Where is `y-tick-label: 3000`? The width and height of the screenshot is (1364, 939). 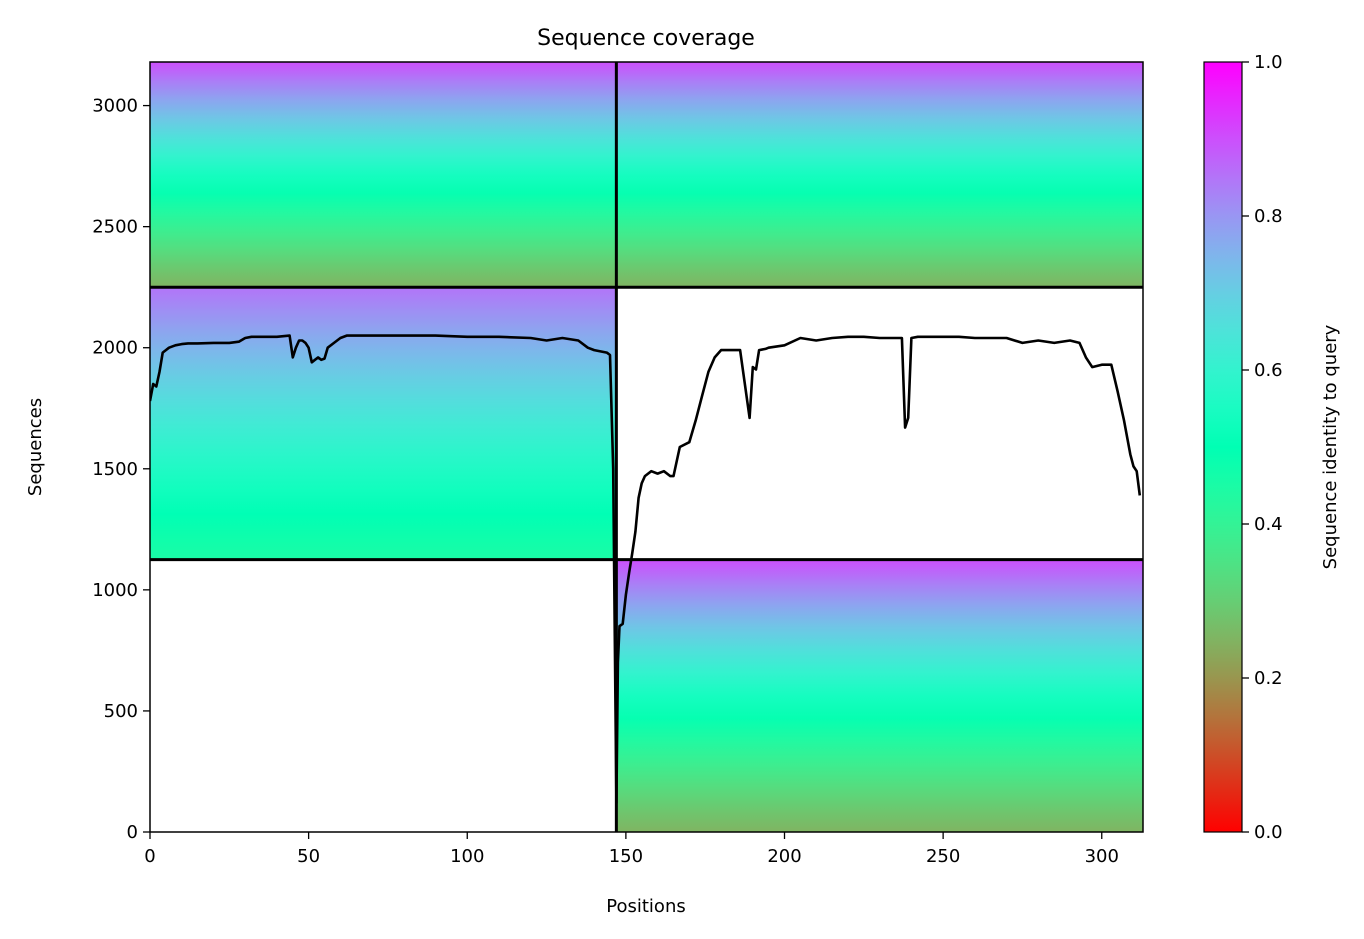
y-tick-label: 3000 is located at coordinates (115, 106).